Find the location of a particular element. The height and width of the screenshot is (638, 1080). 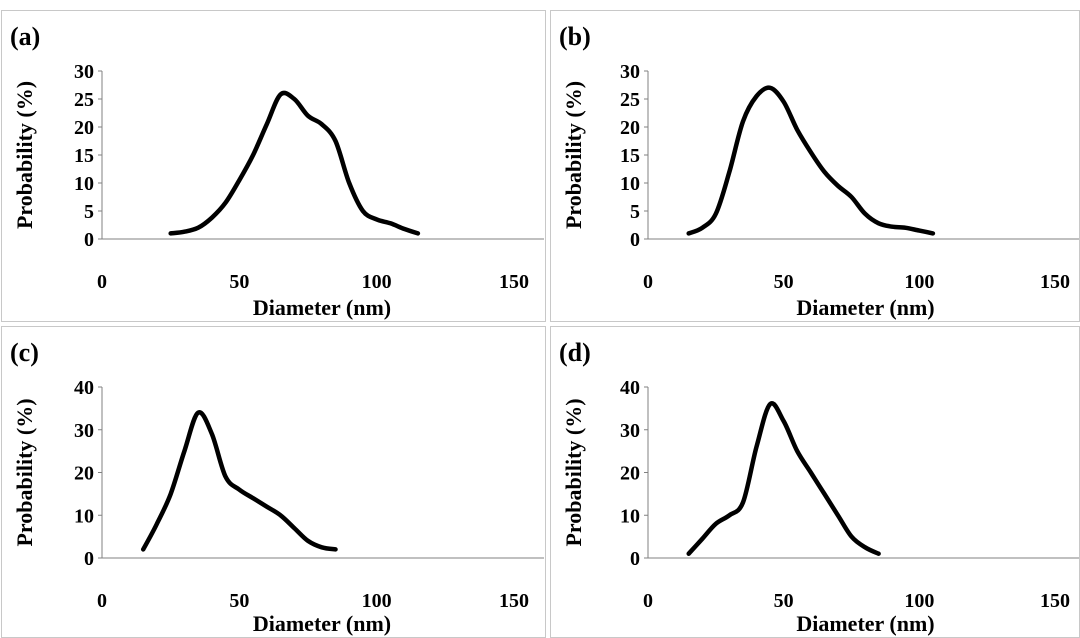

y-tick-label-b: 0 is located at coordinates (635, 240).